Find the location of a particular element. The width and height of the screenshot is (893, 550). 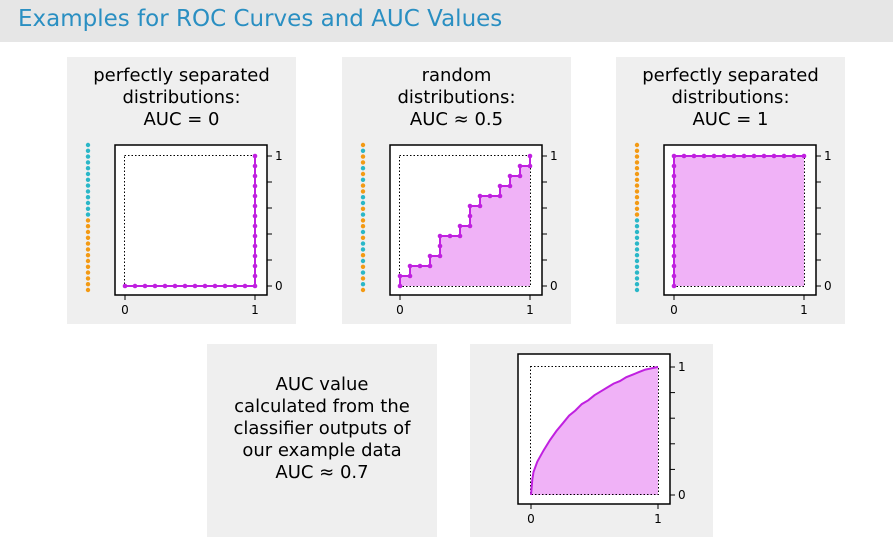

x-tick-1: 1 is located at coordinates (658, 519).